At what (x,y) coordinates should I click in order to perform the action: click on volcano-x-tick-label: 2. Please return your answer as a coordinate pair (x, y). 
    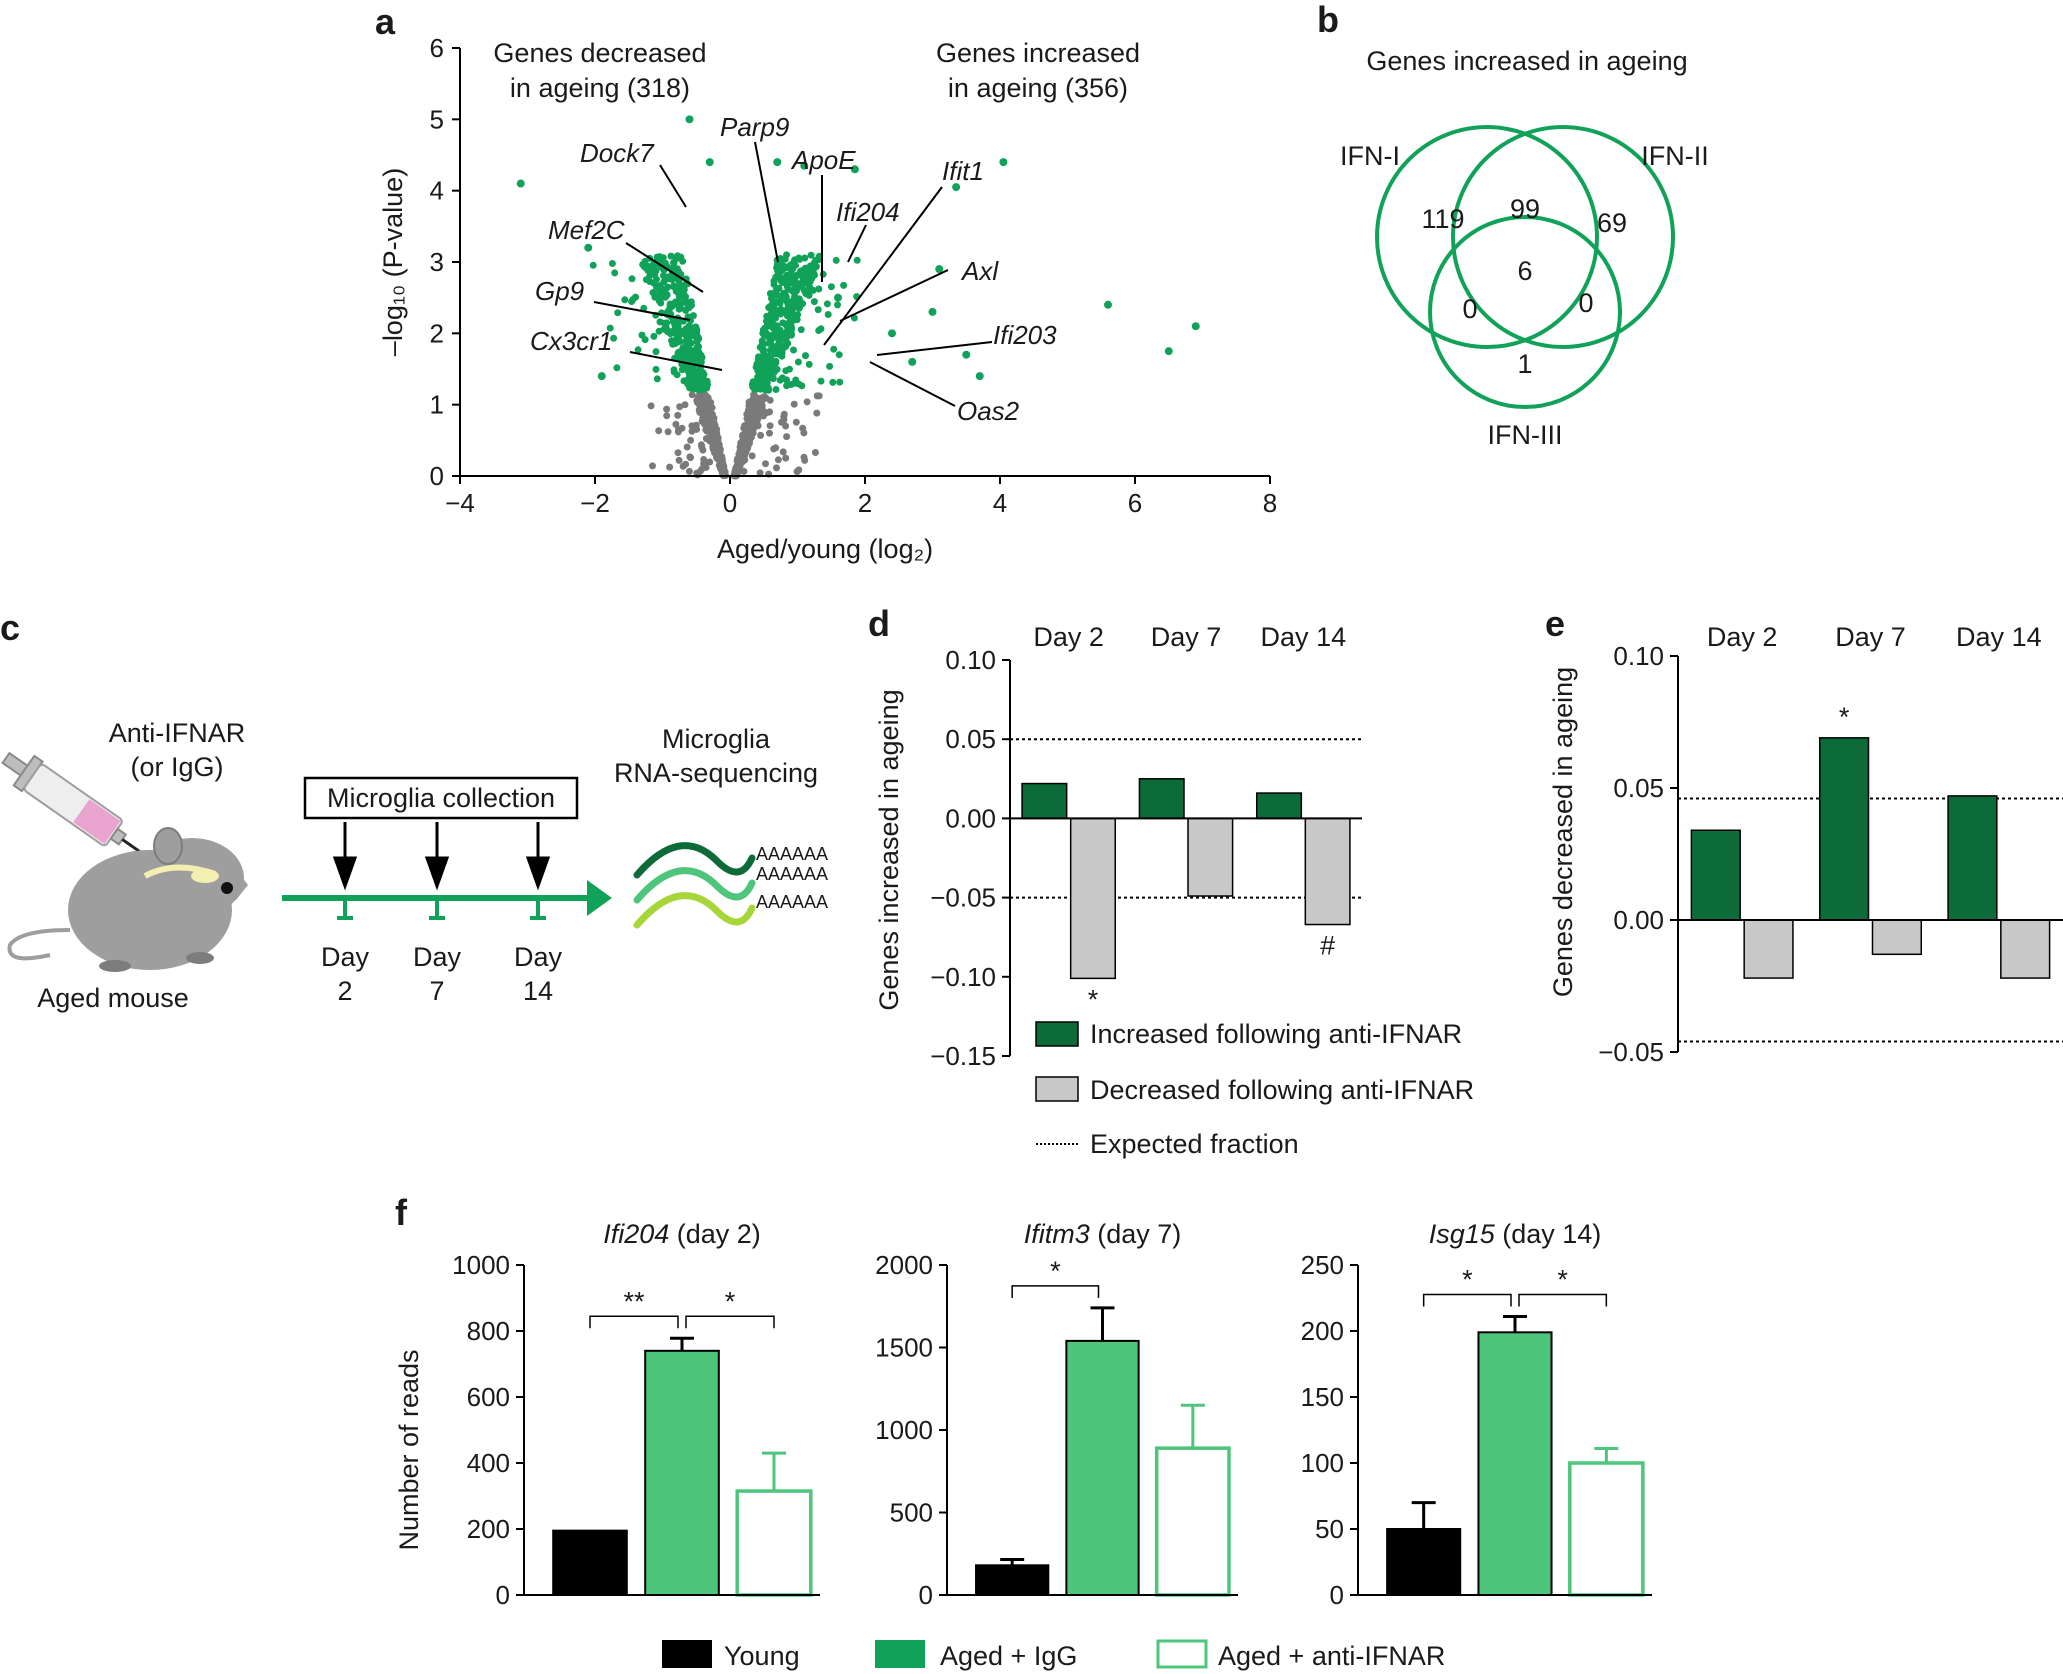
    Looking at the image, I should click on (865, 503).